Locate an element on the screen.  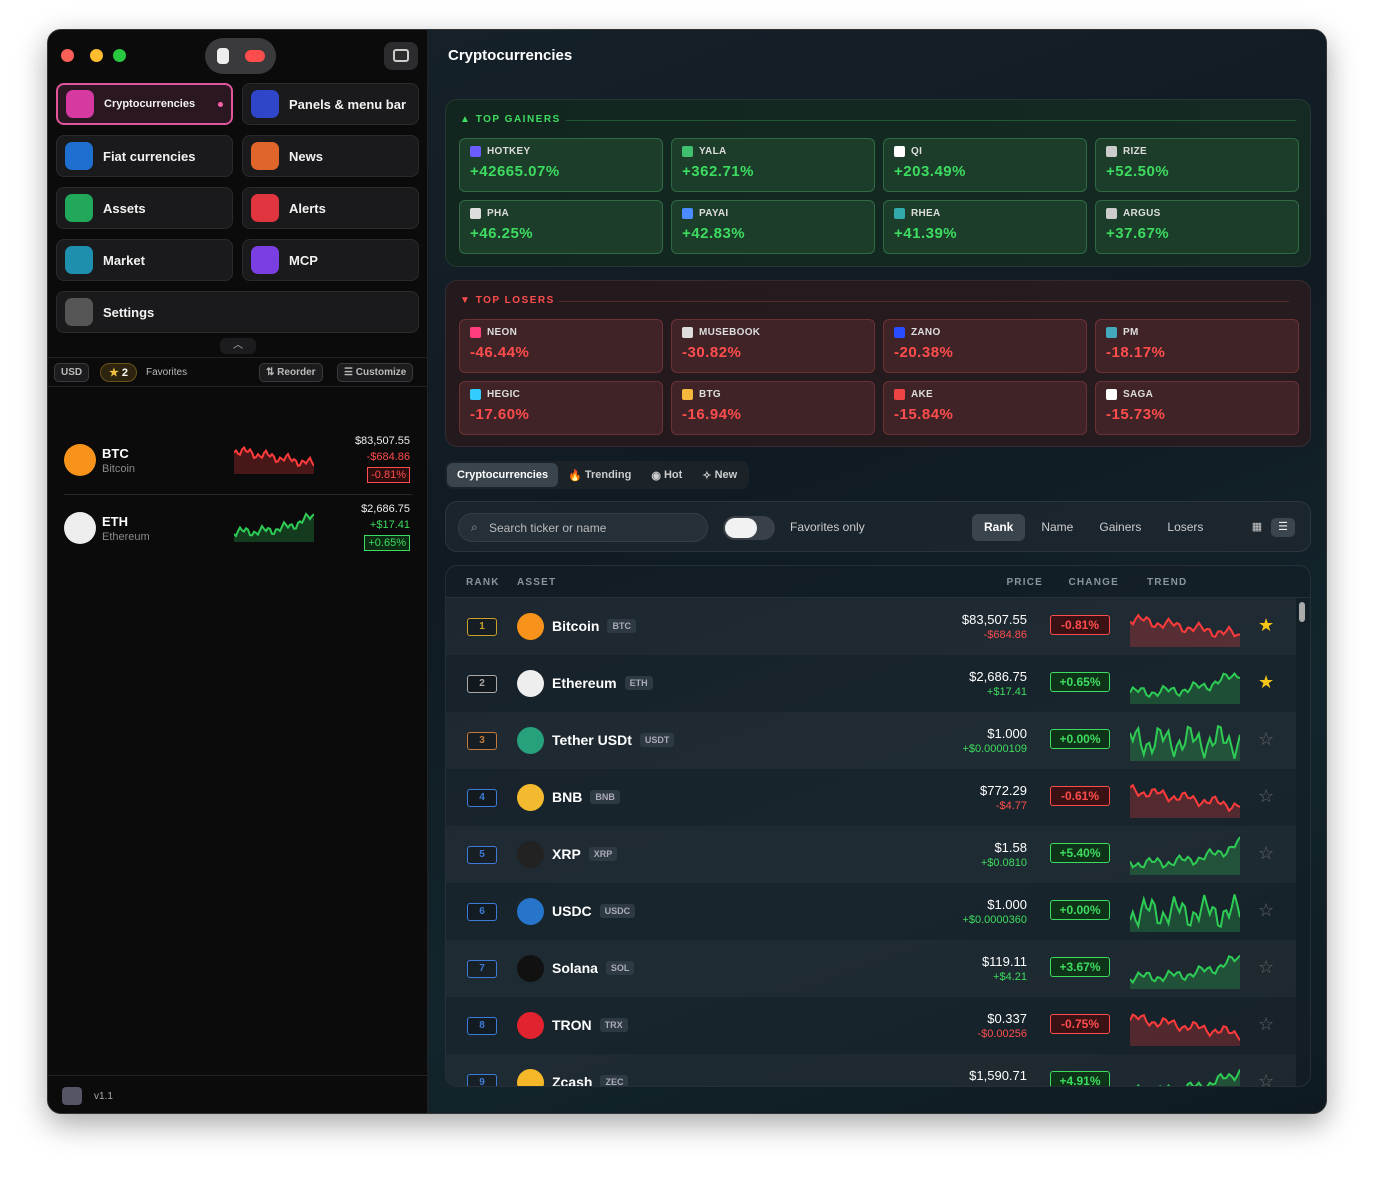
tab: Cryptocurrencies is located at coordinates (503, 475).